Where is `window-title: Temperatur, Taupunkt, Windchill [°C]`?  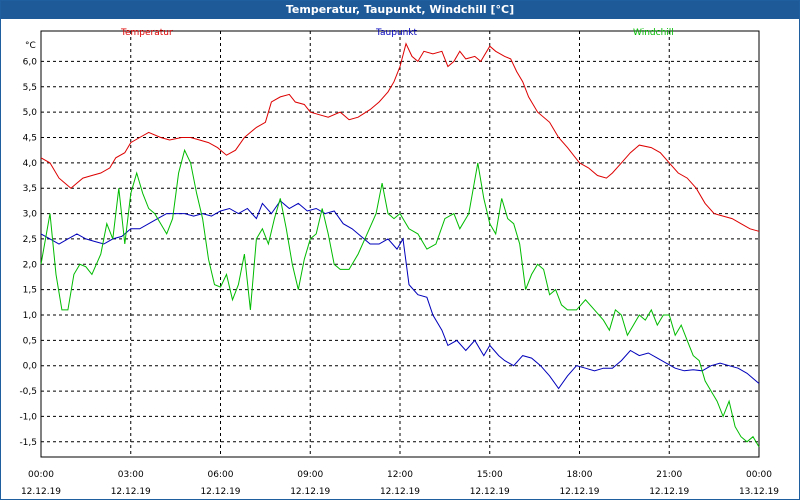
window-title: Temperatur, Taupunkt, Windchill [°C] is located at coordinates (400, 10).